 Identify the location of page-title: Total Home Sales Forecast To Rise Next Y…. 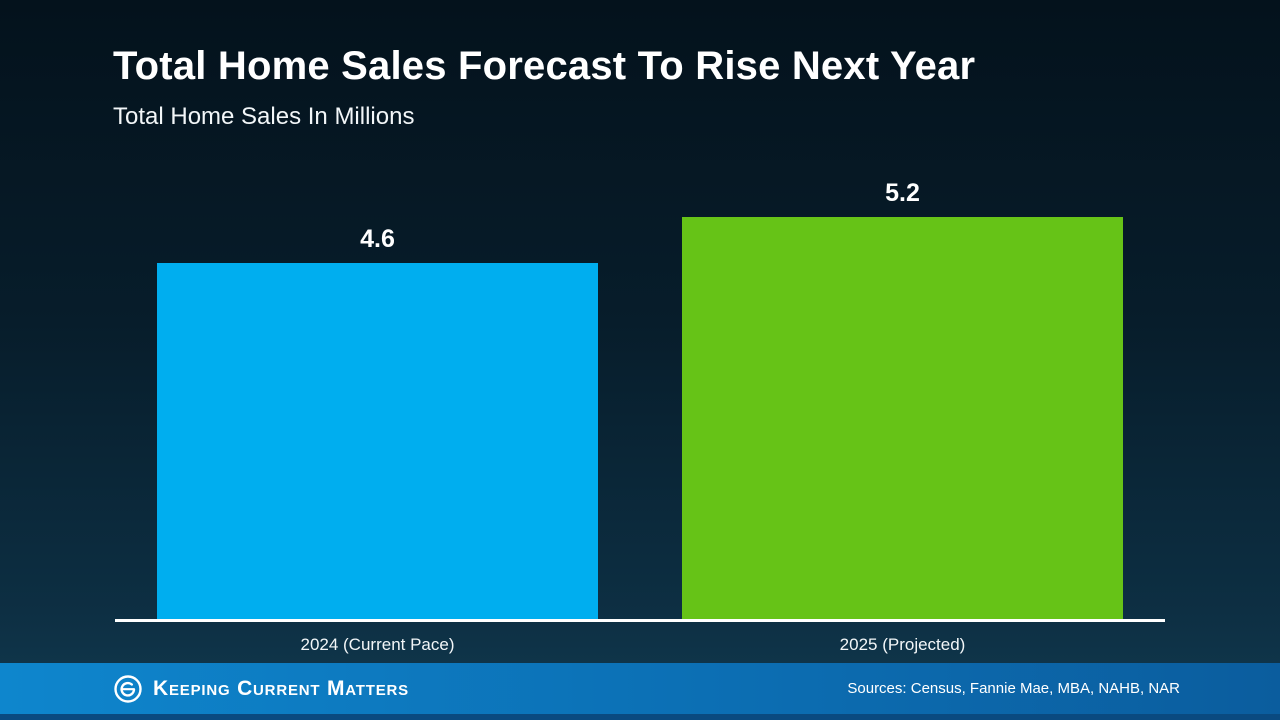
(544, 66).